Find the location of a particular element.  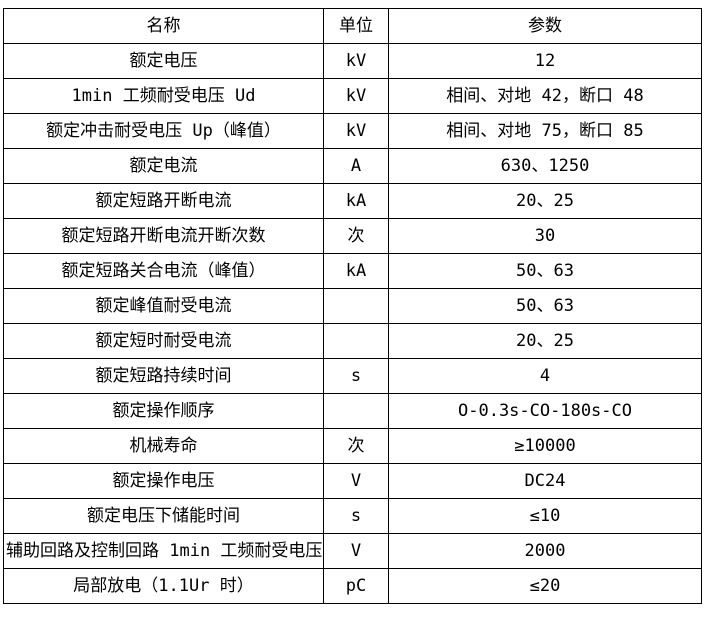

row-value-cell: 2000 is located at coordinates (545, 551).